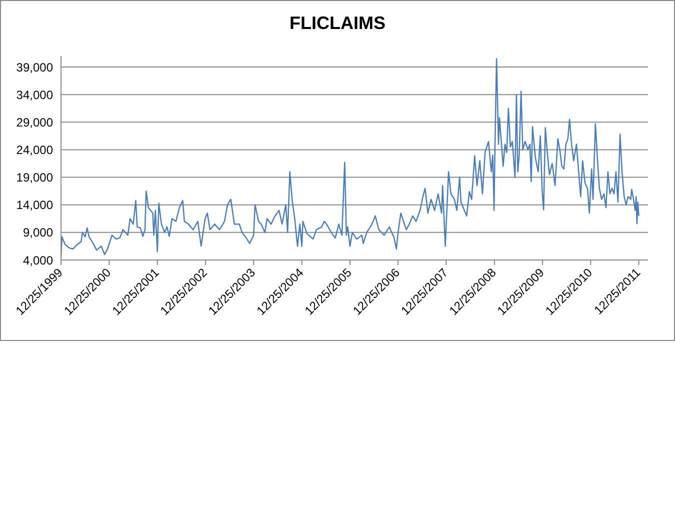  I want to click on y-tick-label: 14,000, so click(35, 205).